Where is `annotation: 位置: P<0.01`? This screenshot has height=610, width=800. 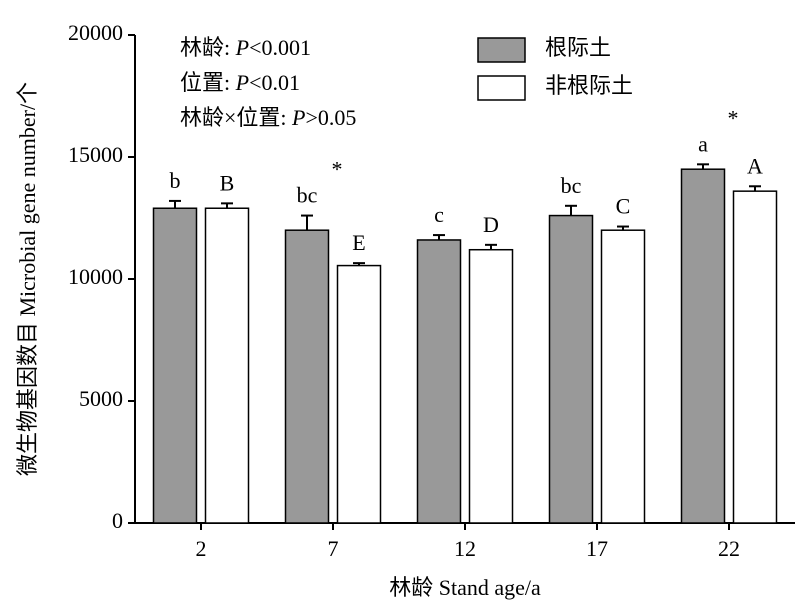 annotation: 位置: P<0.01 is located at coordinates (240, 82).